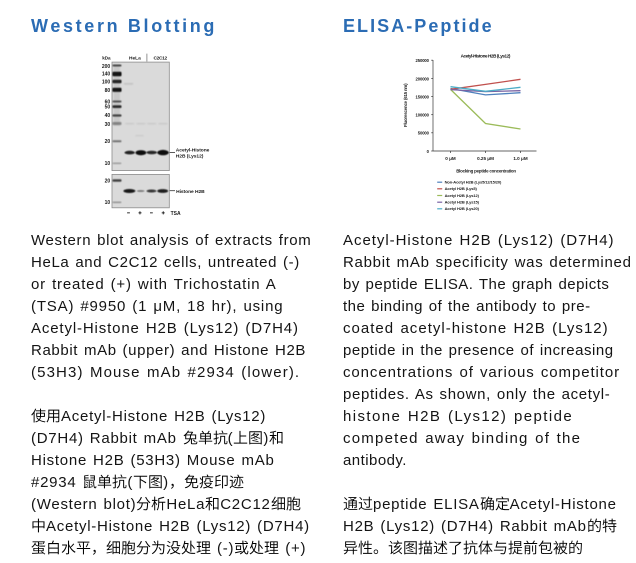  What do you see at coordinates (106, 82) in the screenshot?
I see `svg-text: 100` at bounding box center [106, 82].